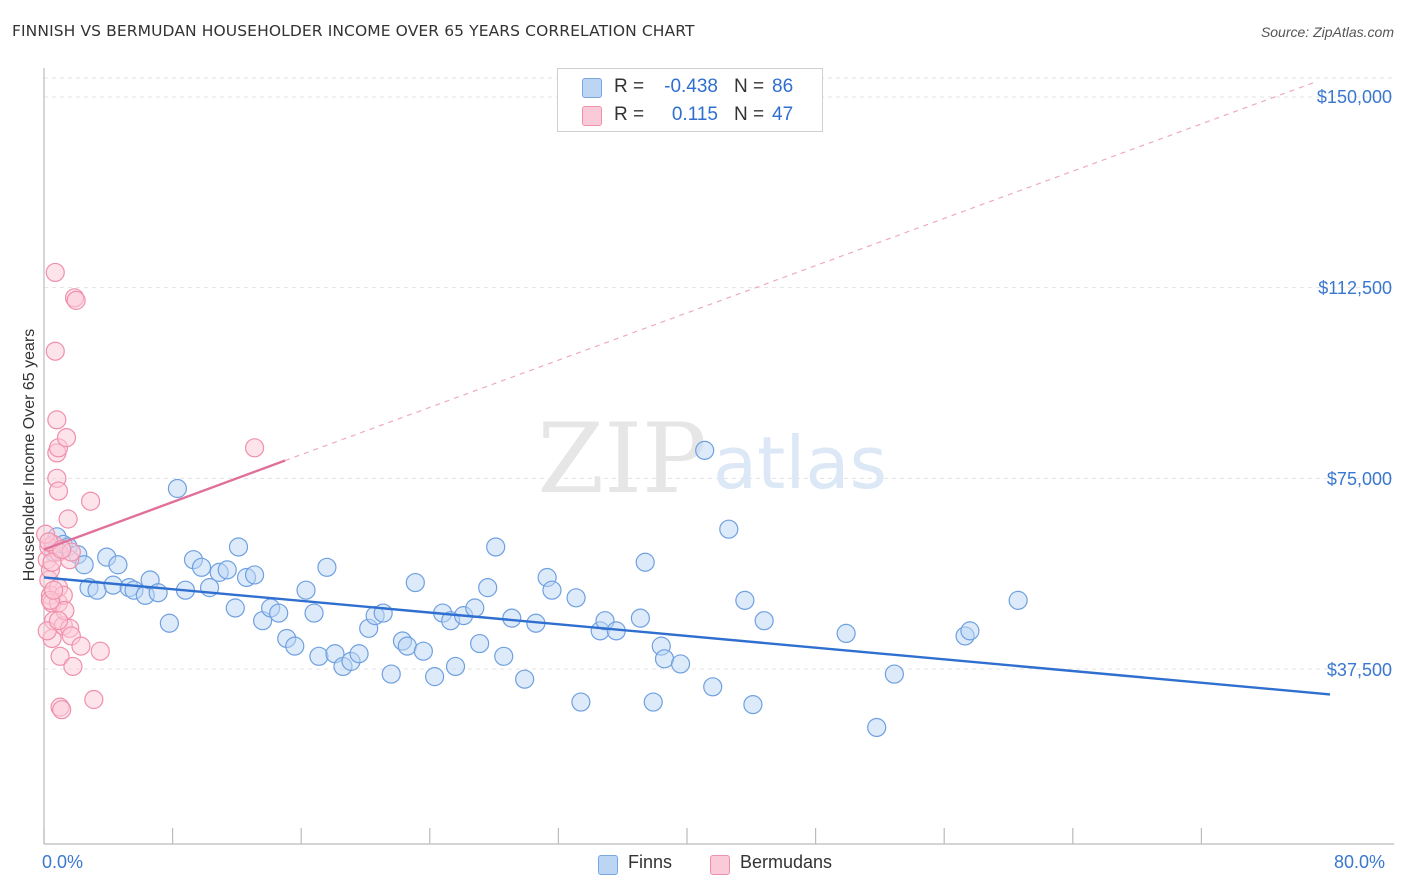  Describe the element at coordinates (687, 636) in the screenshot. I see `finns-trend-line` at that location.